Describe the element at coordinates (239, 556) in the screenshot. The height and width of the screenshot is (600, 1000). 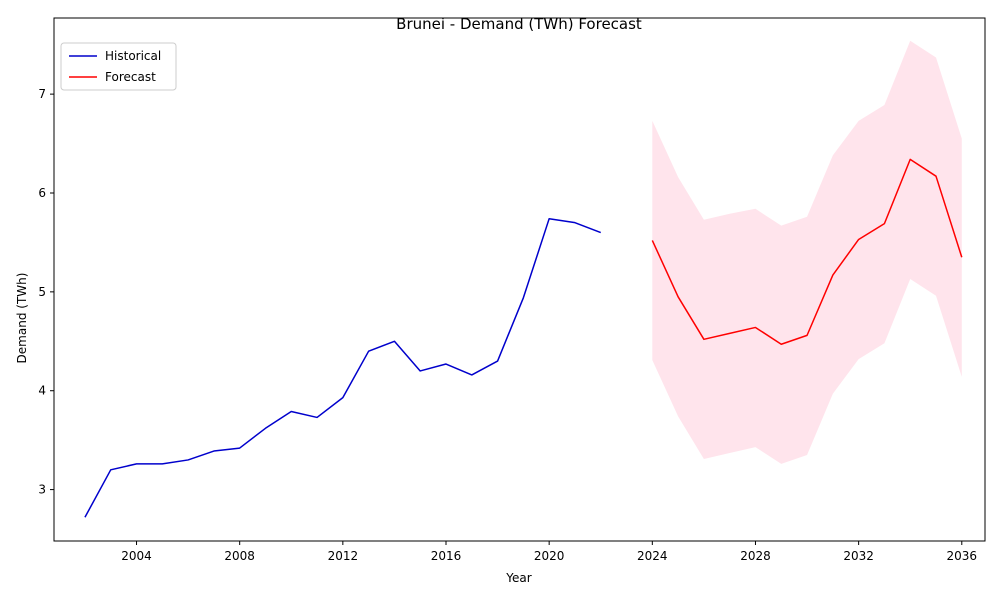
I see `x-tick-label: 2008` at that location.